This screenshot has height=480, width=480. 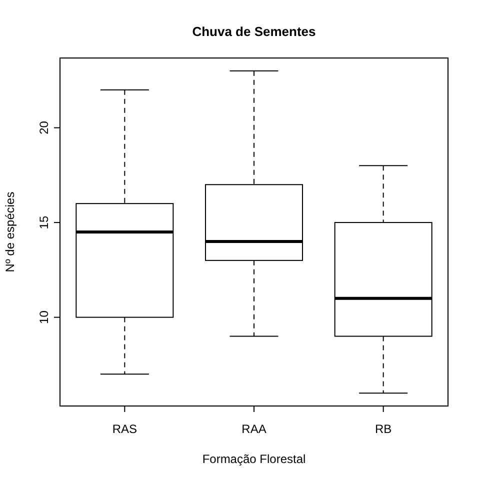 I want to click on x-tick-label: RAA, so click(x=254, y=429).